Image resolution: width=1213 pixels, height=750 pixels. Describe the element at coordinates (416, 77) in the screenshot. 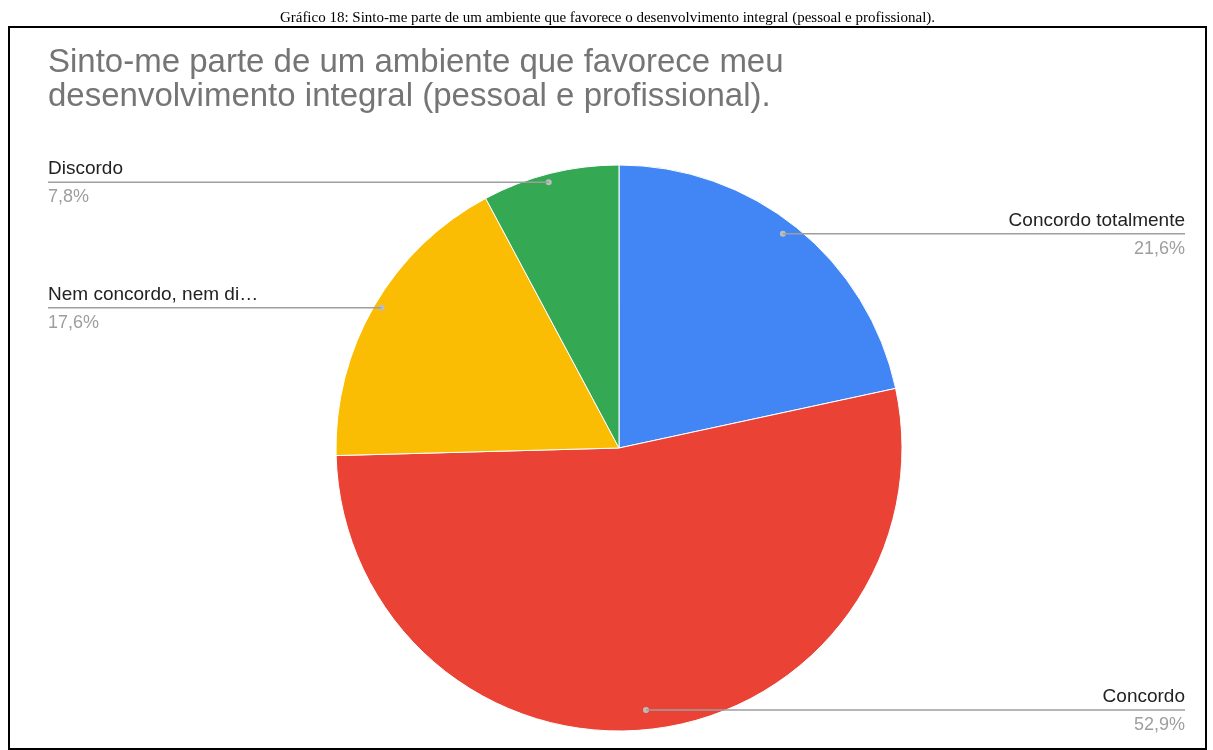

I see `chart-title: Sinto-me parte de um ambiente que favorece meu desenvolvimento integral (pessoal e profissional).` at that location.